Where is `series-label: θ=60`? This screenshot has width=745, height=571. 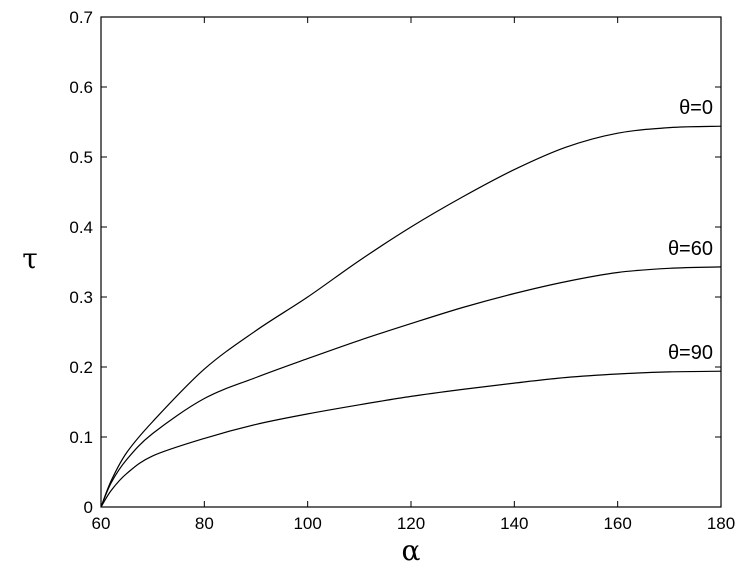
series-label: θ=60 is located at coordinates (690, 249).